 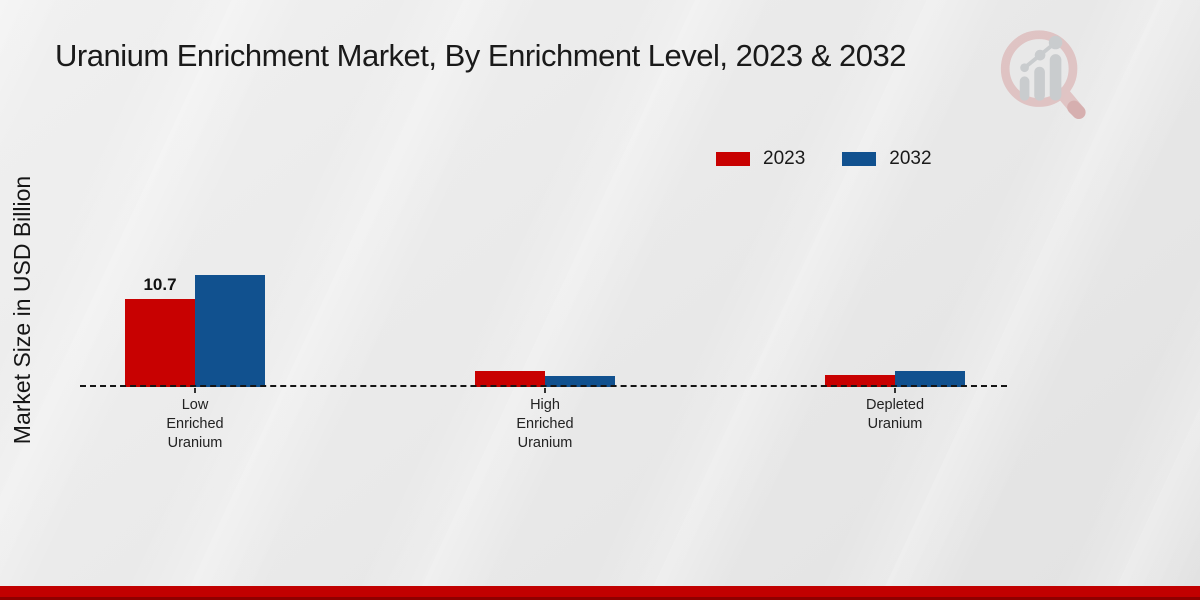 I want to click on x-label-low-enriched-uranium: Low Enriched Uranium, so click(x=195, y=424).